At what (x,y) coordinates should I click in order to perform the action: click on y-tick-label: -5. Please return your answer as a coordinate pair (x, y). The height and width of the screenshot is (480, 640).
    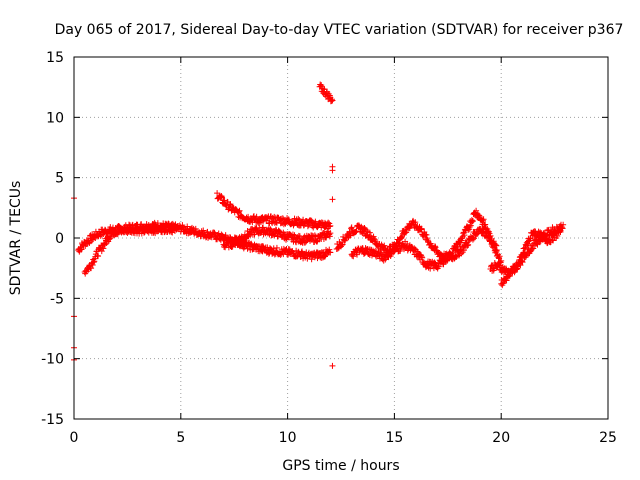
    Looking at the image, I should click on (57, 299).